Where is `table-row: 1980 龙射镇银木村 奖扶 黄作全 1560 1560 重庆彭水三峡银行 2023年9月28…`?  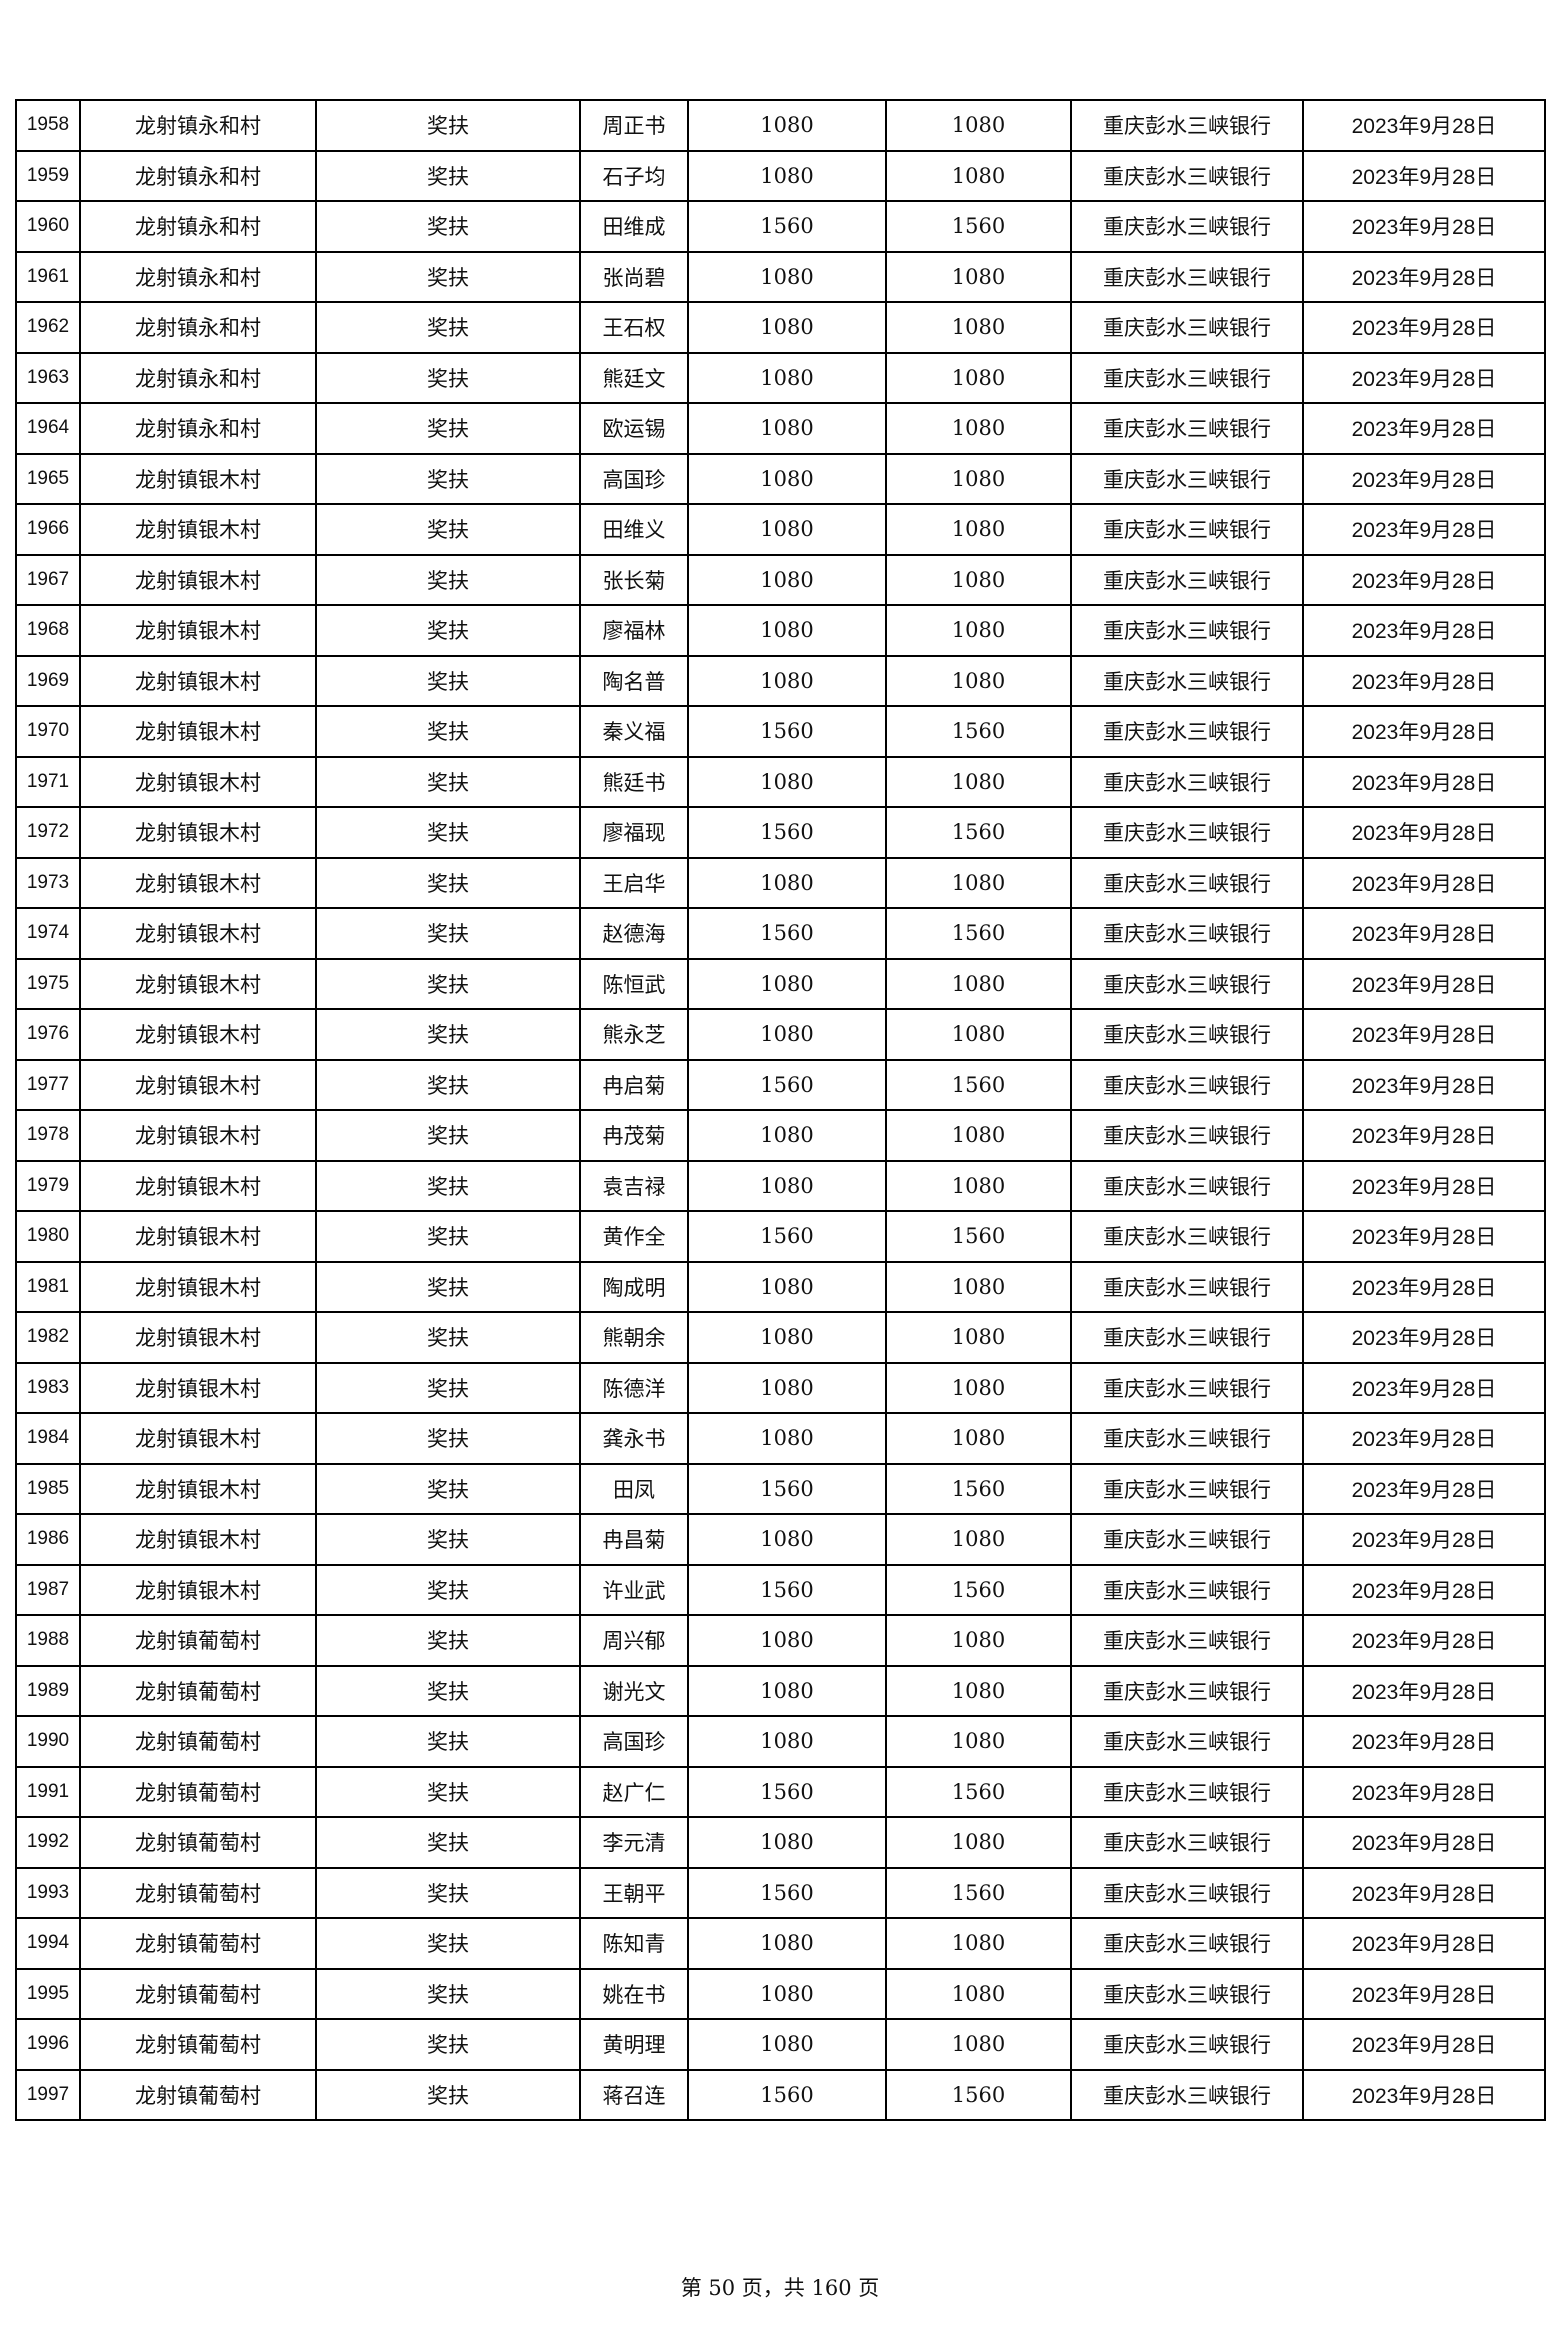
table-row: 1980 龙射镇银木村 奖扶 黄作全 1560 1560 重庆彭水三峡银行 2023年9月28… is located at coordinates (780, 1236).